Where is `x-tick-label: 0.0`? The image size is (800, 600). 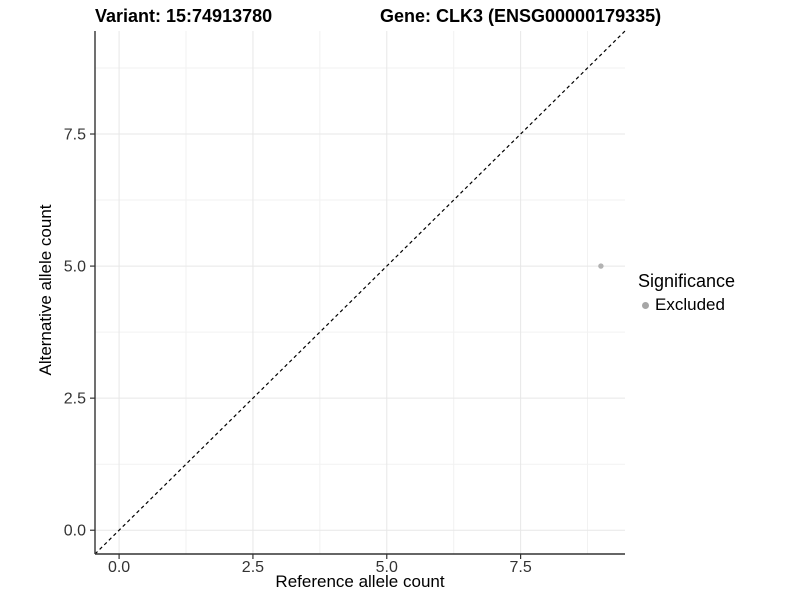
x-tick-label: 0.0 is located at coordinates (119, 567).